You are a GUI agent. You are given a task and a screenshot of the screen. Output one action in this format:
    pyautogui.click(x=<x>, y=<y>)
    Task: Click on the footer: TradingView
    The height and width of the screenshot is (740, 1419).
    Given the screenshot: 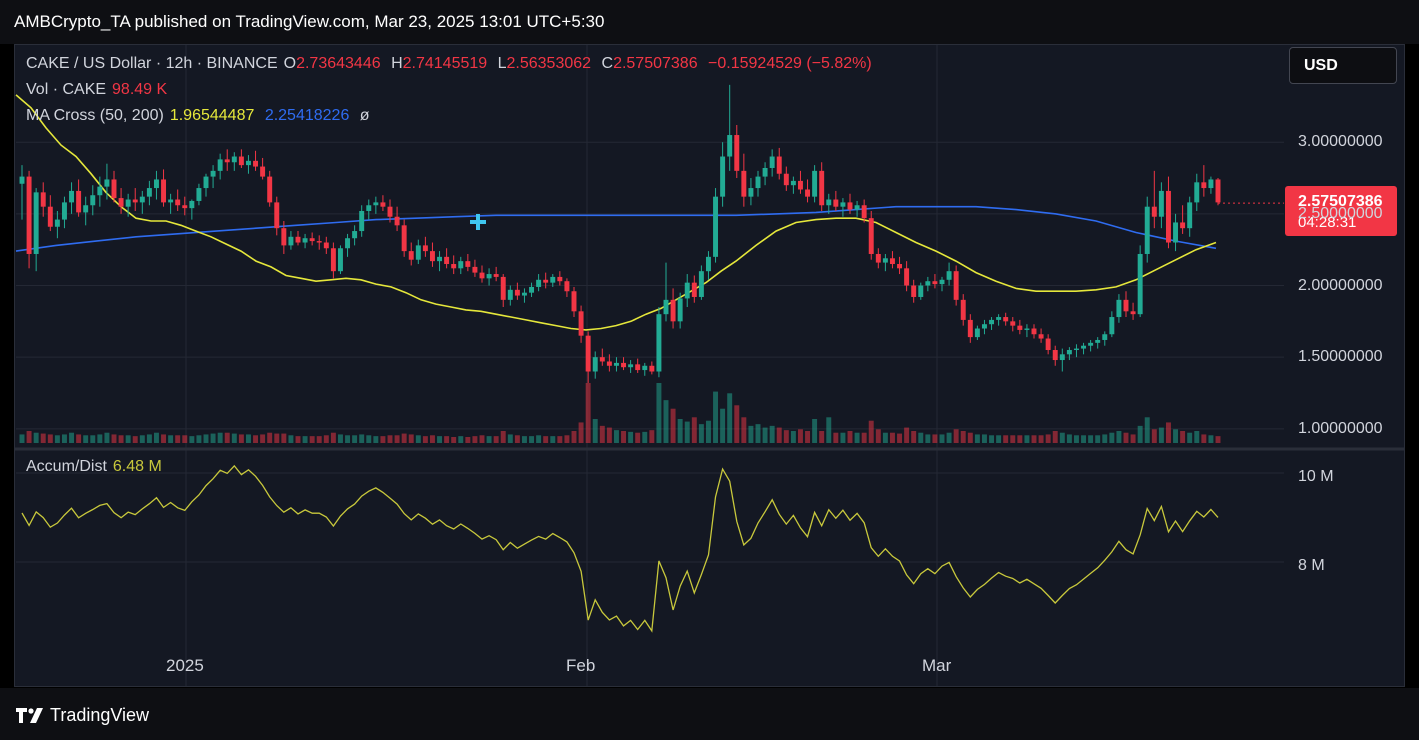 What is the action you would take?
    pyautogui.click(x=709, y=714)
    